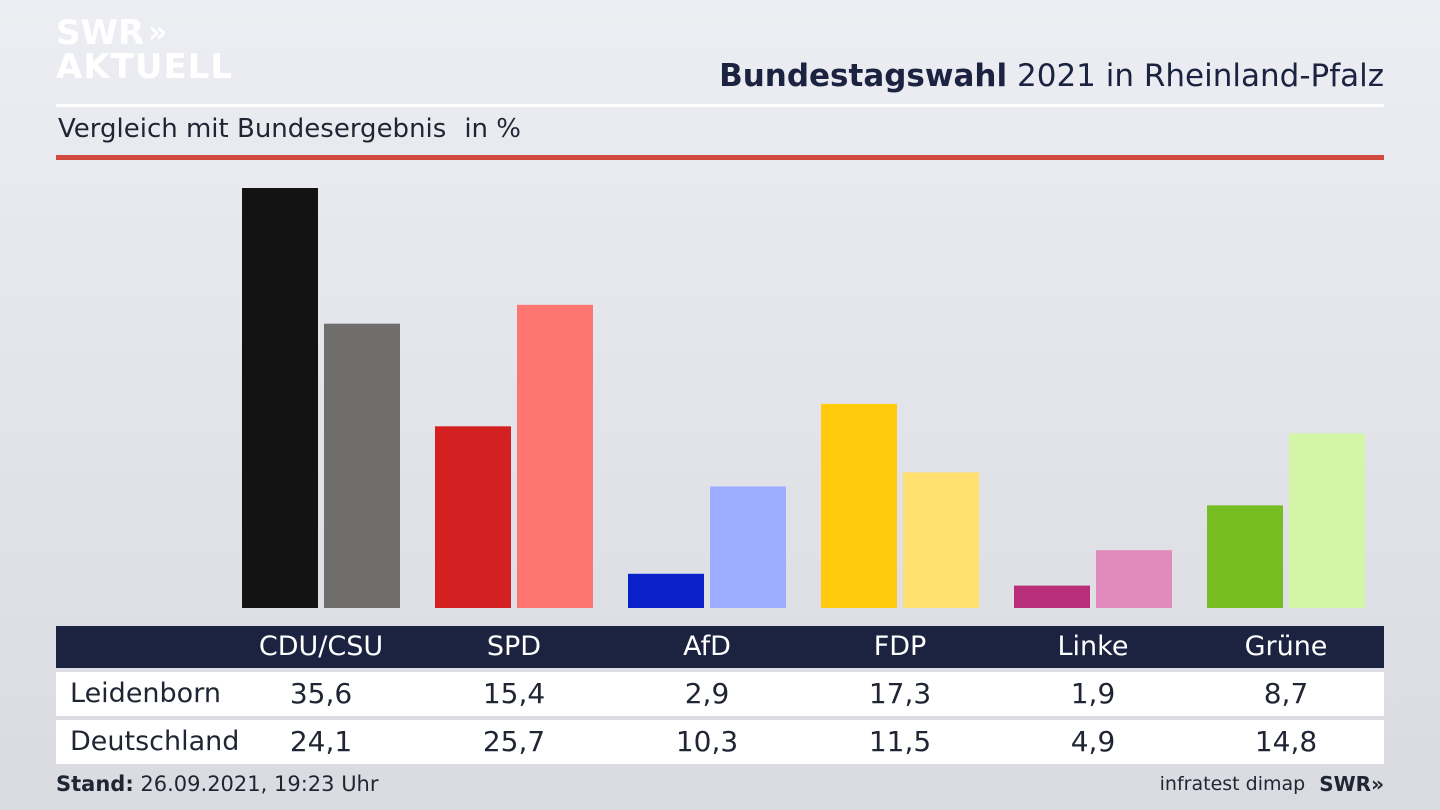 The height and width of the screenshot is (810, 1440). Describe the element at coordinates (145, 67) in the screenshot. I see `logo-line2: AKTUELL` at that location.